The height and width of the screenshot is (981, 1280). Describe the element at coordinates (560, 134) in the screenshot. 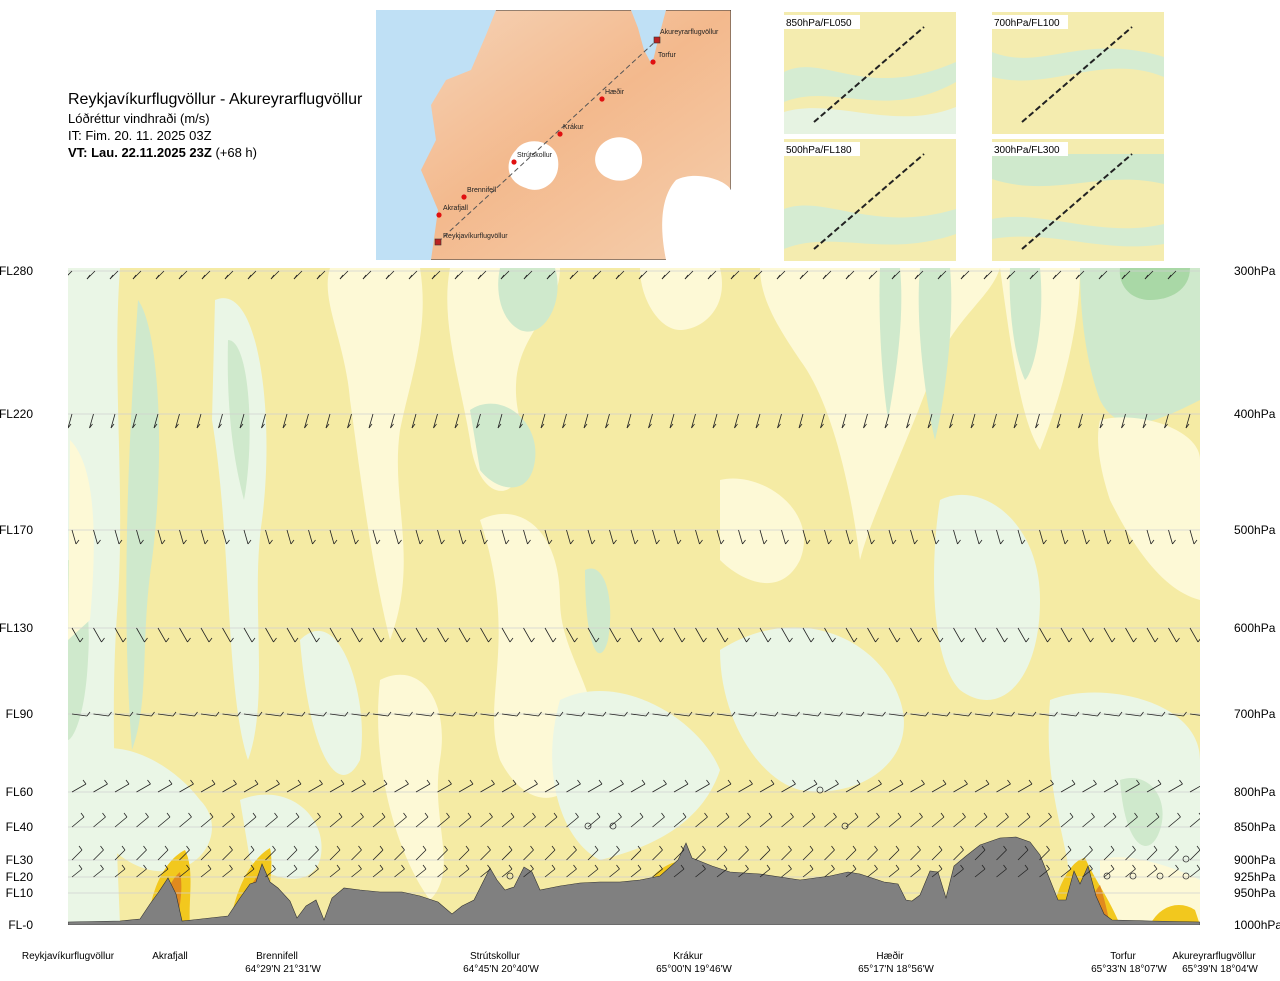

I see `map-waypoint-marker` at that location.